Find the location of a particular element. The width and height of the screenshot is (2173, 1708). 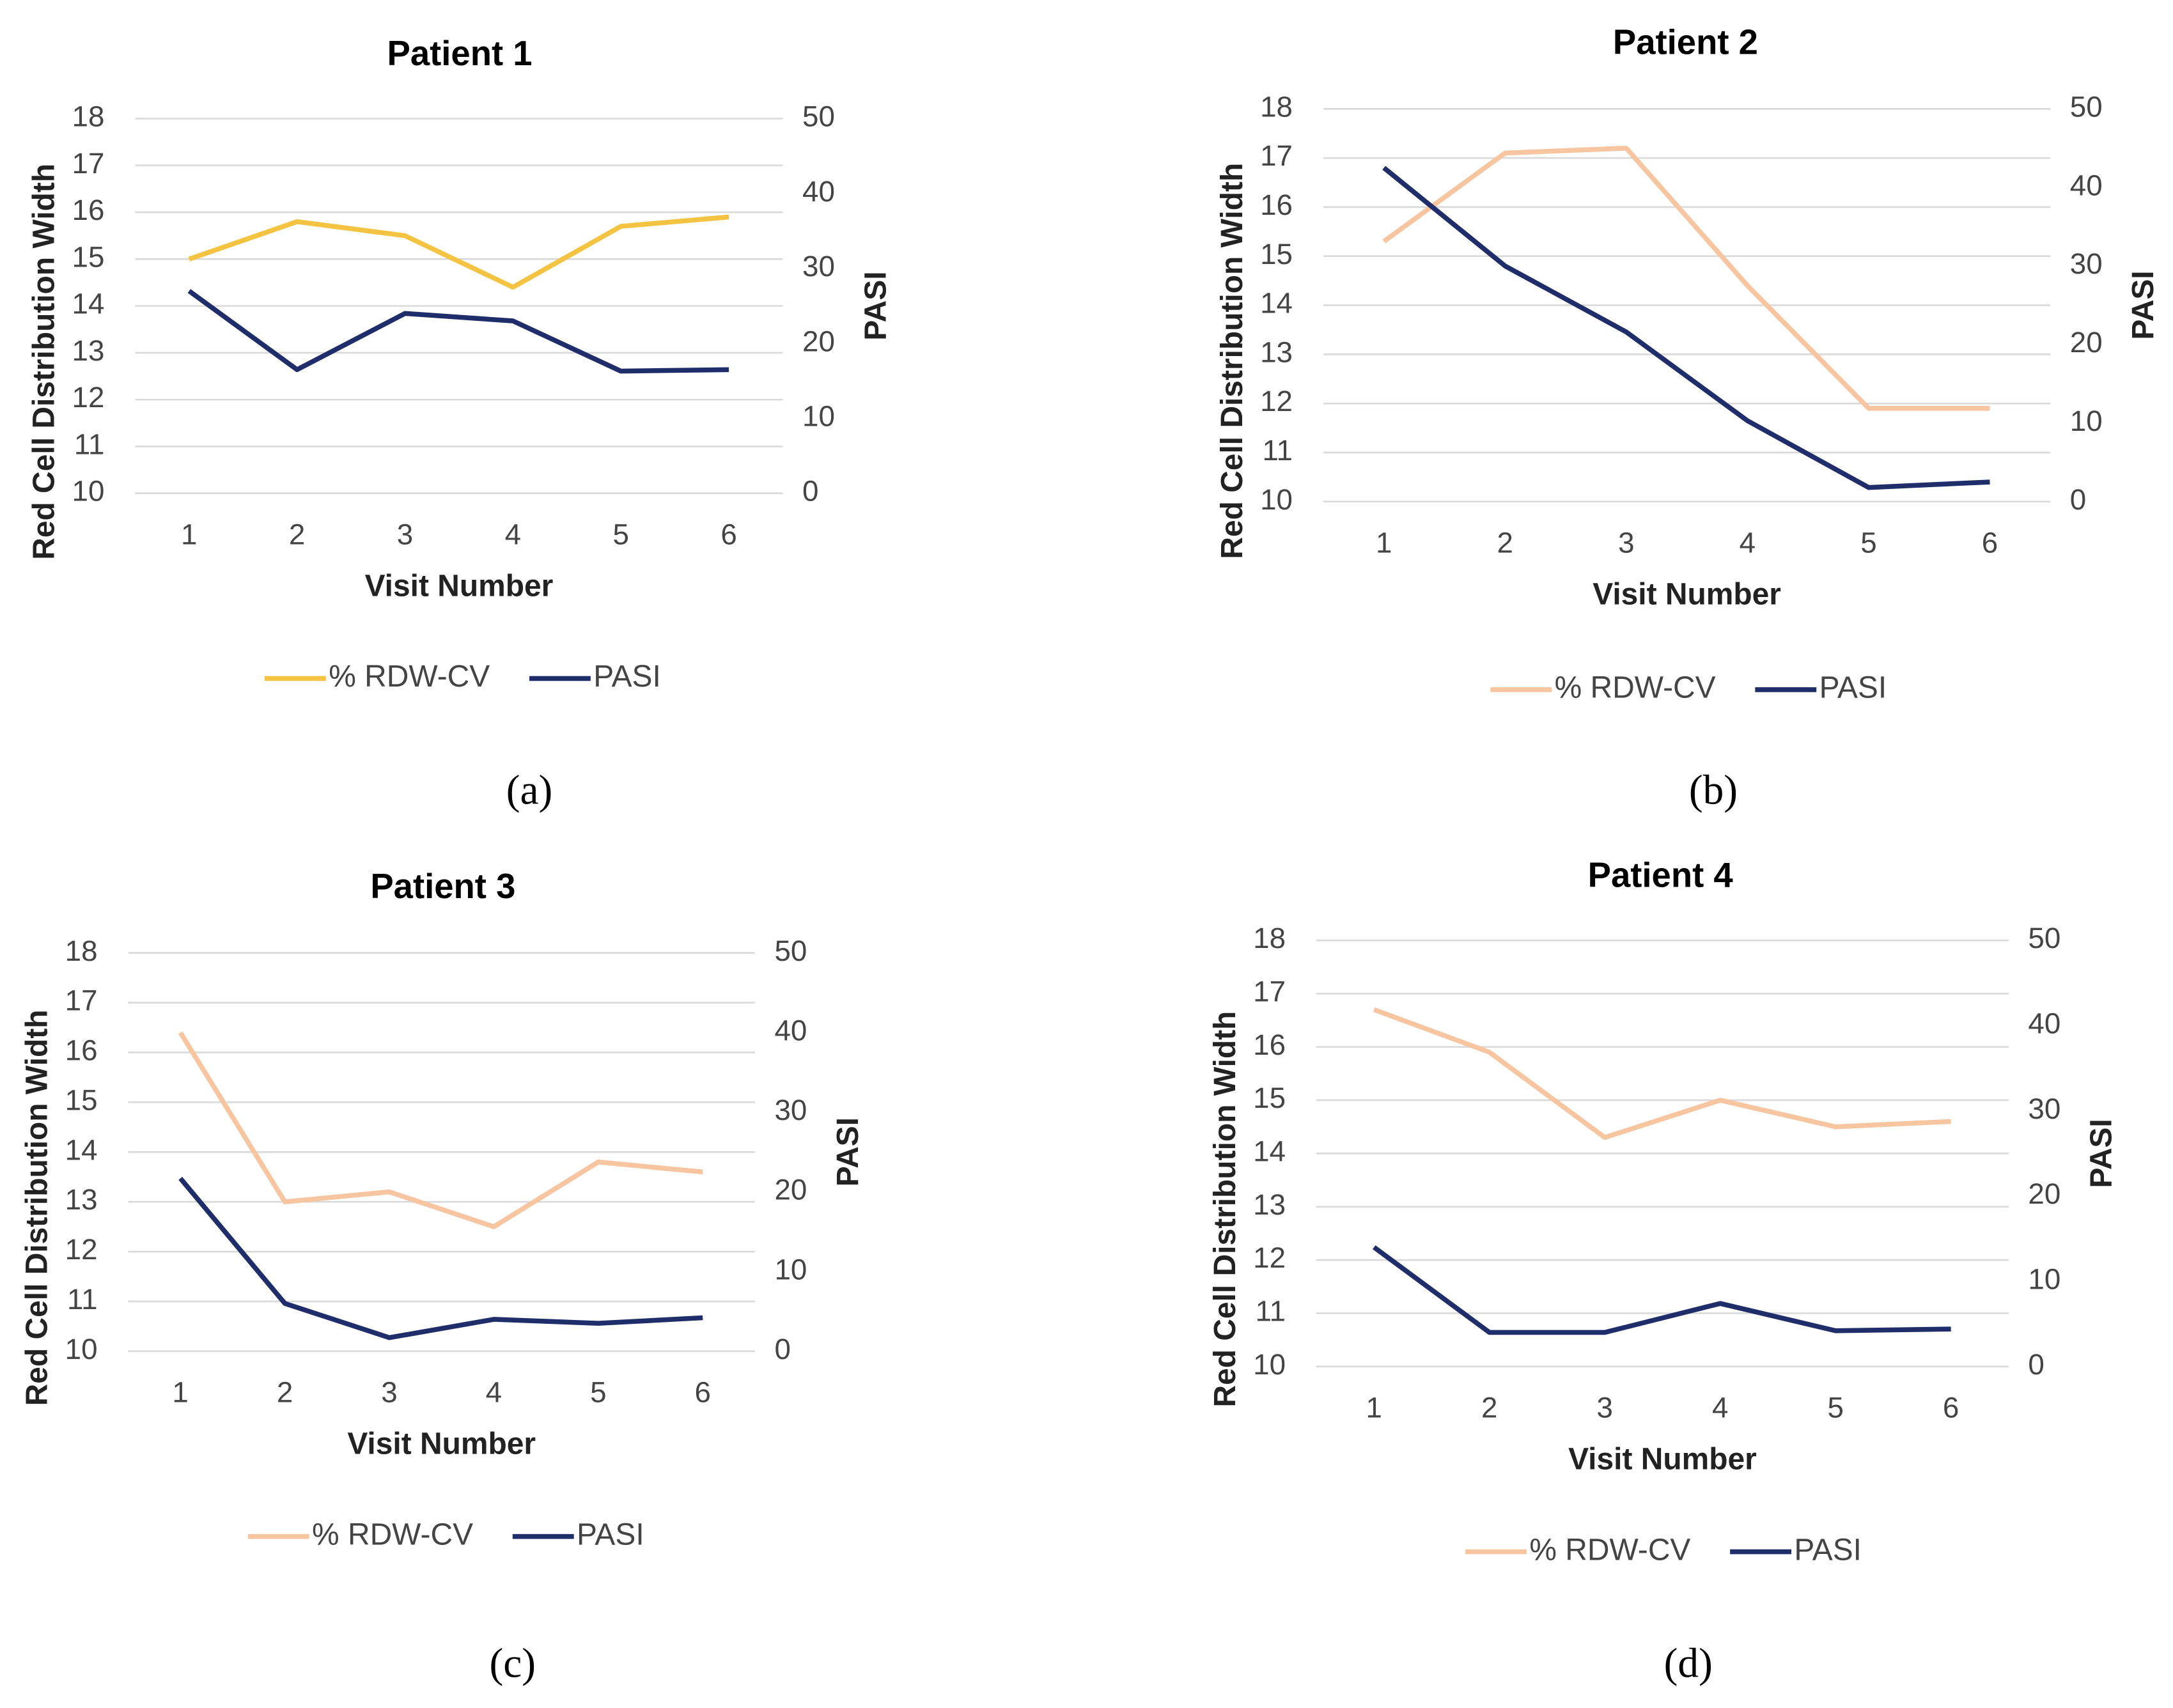

caption: (c) is located at coordinates (513, 1663).